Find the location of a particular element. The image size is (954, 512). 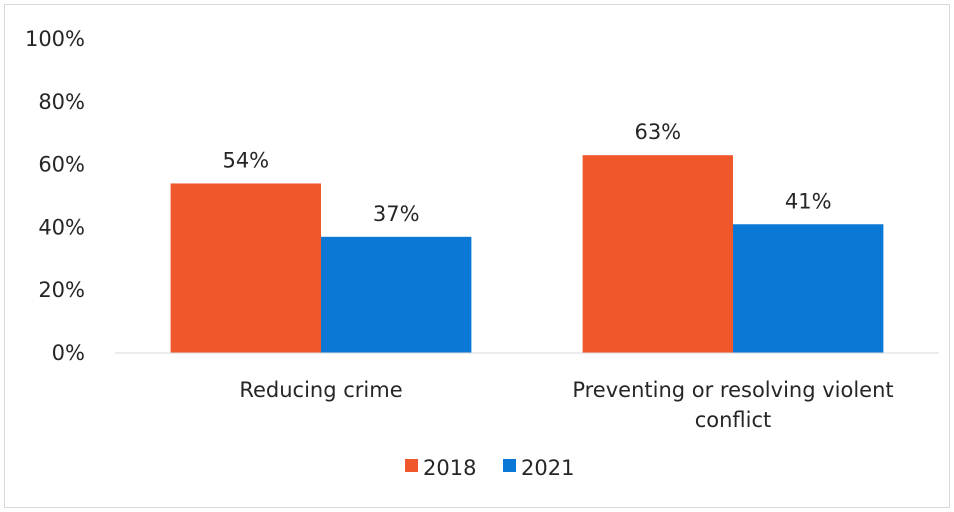

y-tick-label: 20% is located at coordinates (61, 290).